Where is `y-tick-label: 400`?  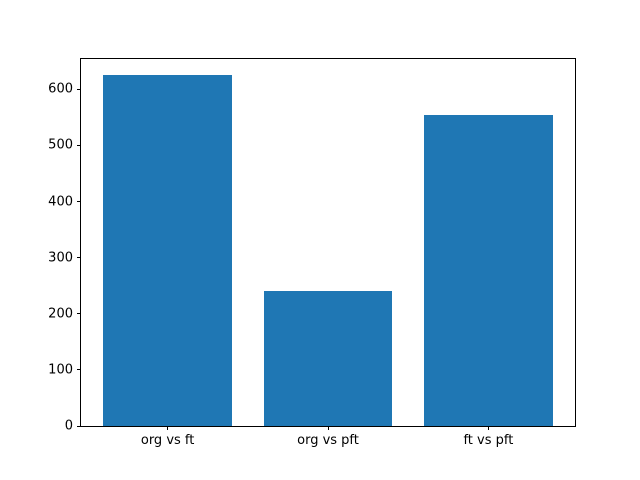
y-tick-label: 400 is located at coordinates (60, 202).